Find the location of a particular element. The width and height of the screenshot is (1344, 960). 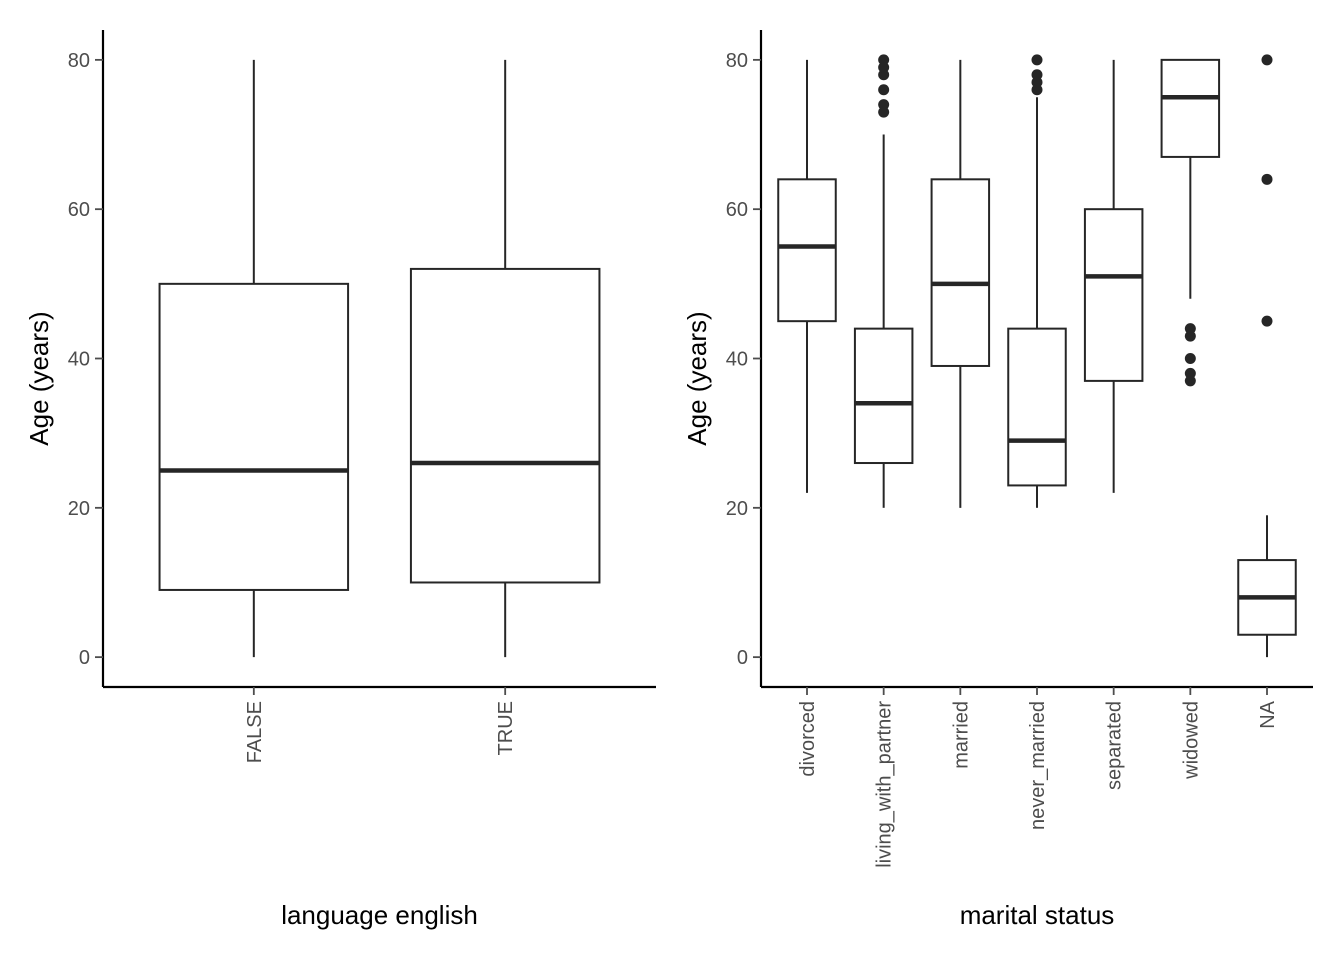

x-axis-title: marital status is located at coordinates (1037, 915).